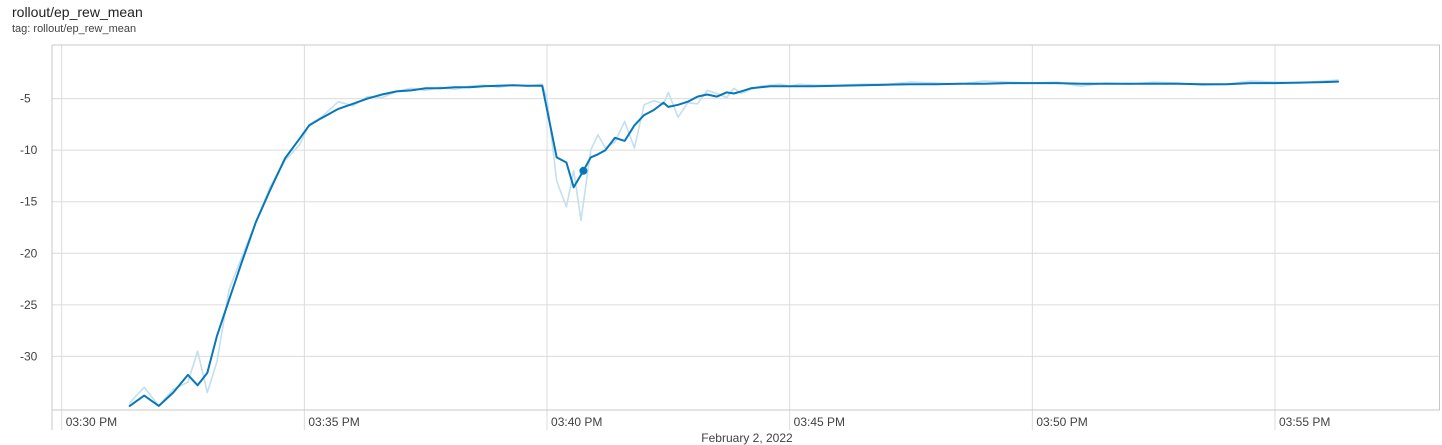  Describe the element at coordinates (747, 438) in the screenshot. I see `x-axis-title: February 2, 2022` at that location.